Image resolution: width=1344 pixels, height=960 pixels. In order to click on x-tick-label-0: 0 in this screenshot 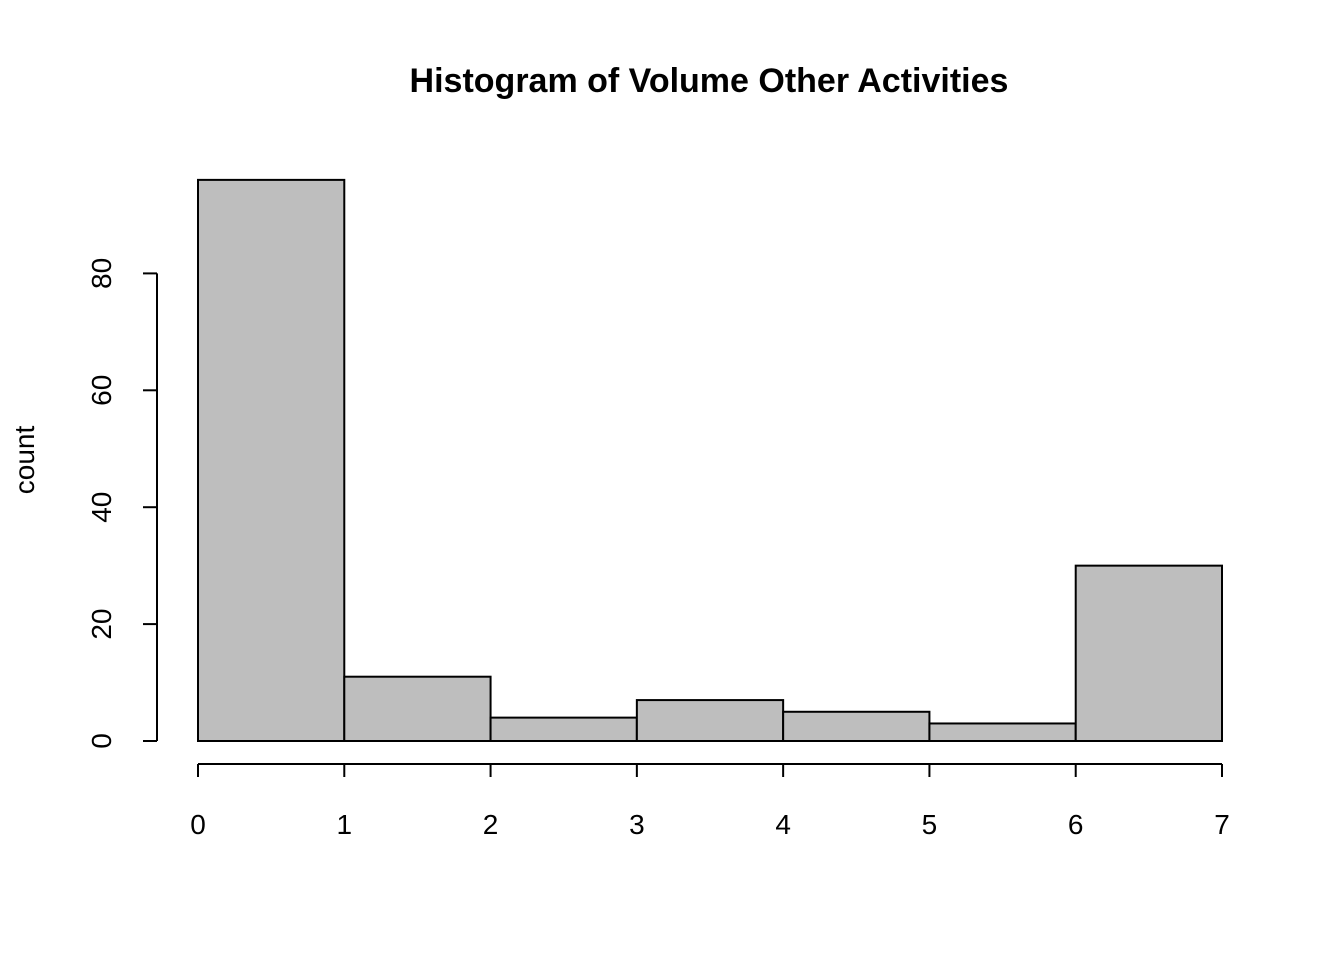, I will do `click(198, 824)`.